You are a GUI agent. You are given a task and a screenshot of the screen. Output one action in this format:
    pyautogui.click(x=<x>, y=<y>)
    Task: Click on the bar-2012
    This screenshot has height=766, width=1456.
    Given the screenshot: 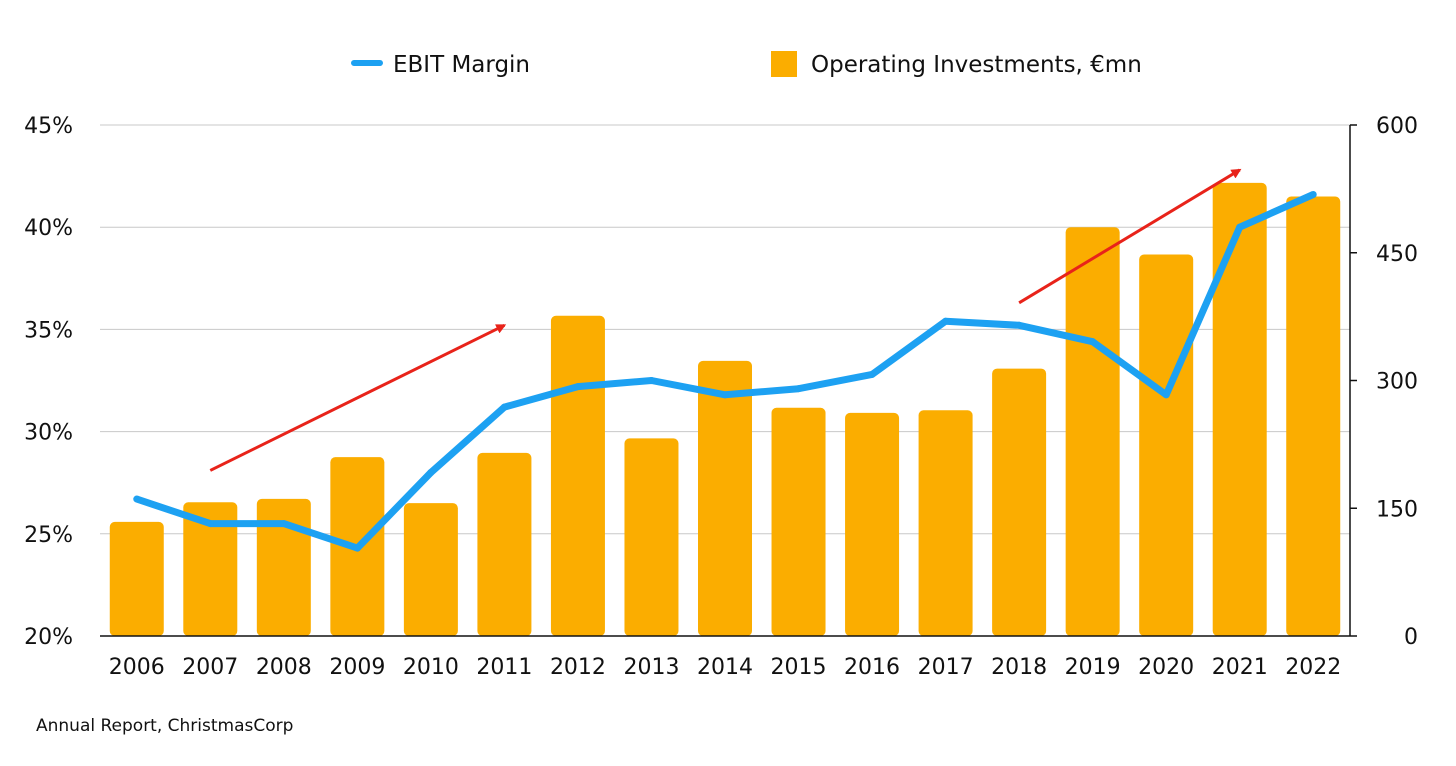 What is the action you would take?
    pyautogui.click(x=577, y=475)
    